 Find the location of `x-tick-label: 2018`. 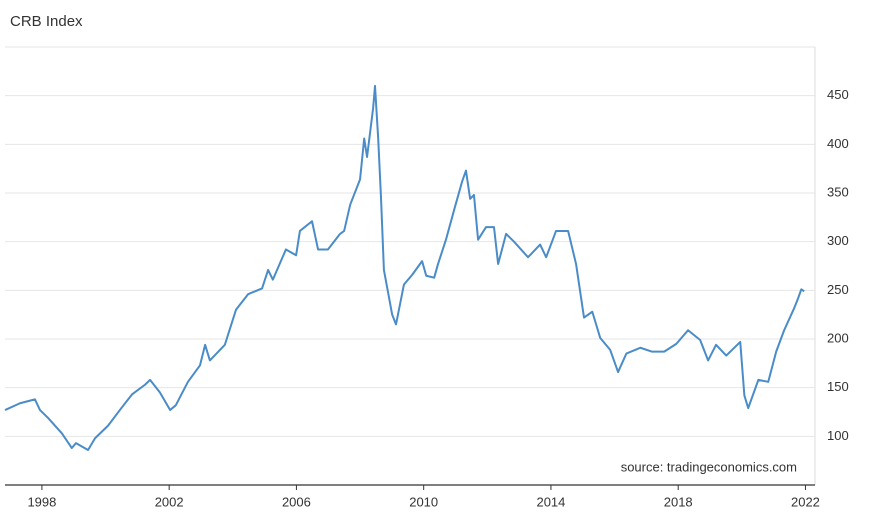

x-tick-label: 2018 is located at coordinates (678, 501).